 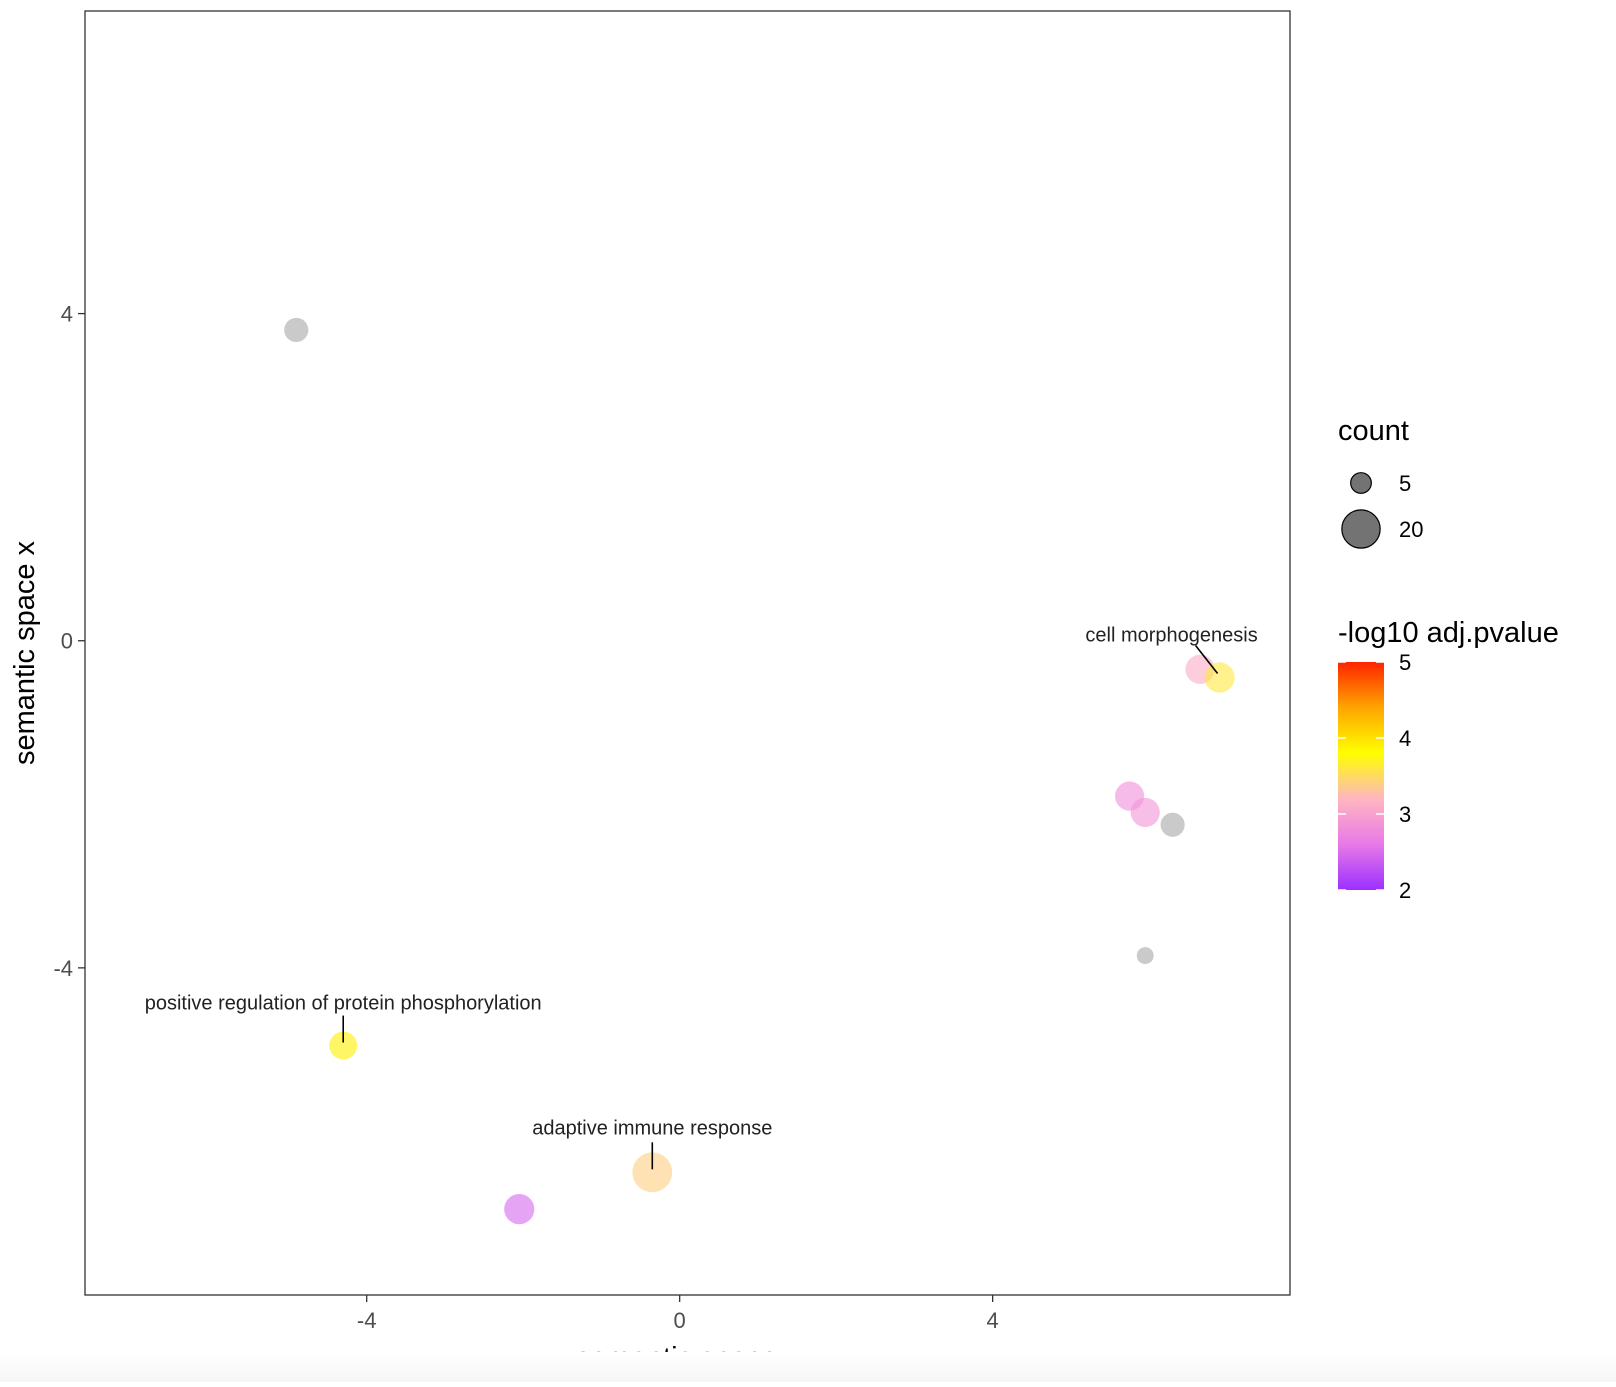 I want to click on color-legend-label: 4, so click(x=1405, y=738).